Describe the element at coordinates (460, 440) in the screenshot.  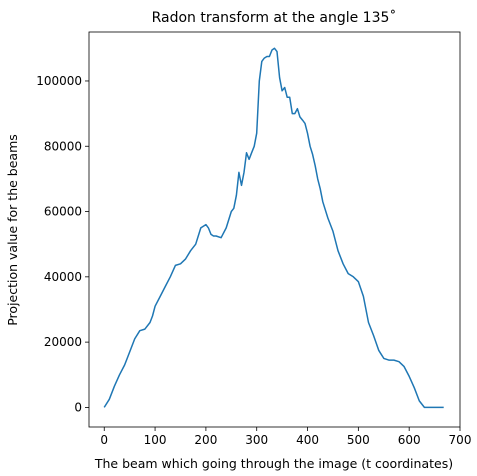
I see `x-tick-label: 700` at that location.